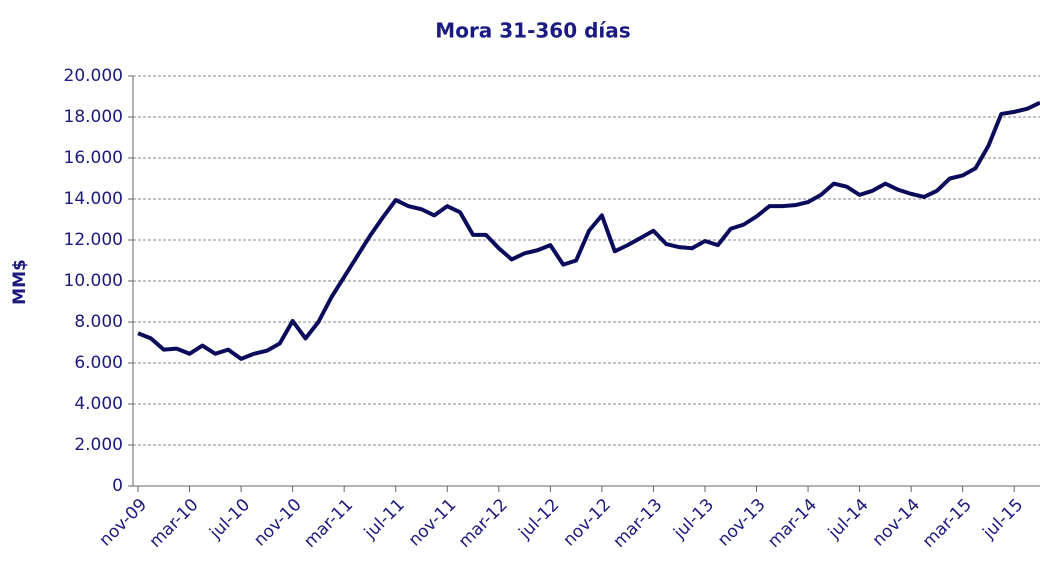 Image resolution: width=1040 pixels, height=569 pixels. What do you see at coordinates (93, 281) in the screenshot?
I see `y-tick-label: 10.000` at bounding box center [93, 281].